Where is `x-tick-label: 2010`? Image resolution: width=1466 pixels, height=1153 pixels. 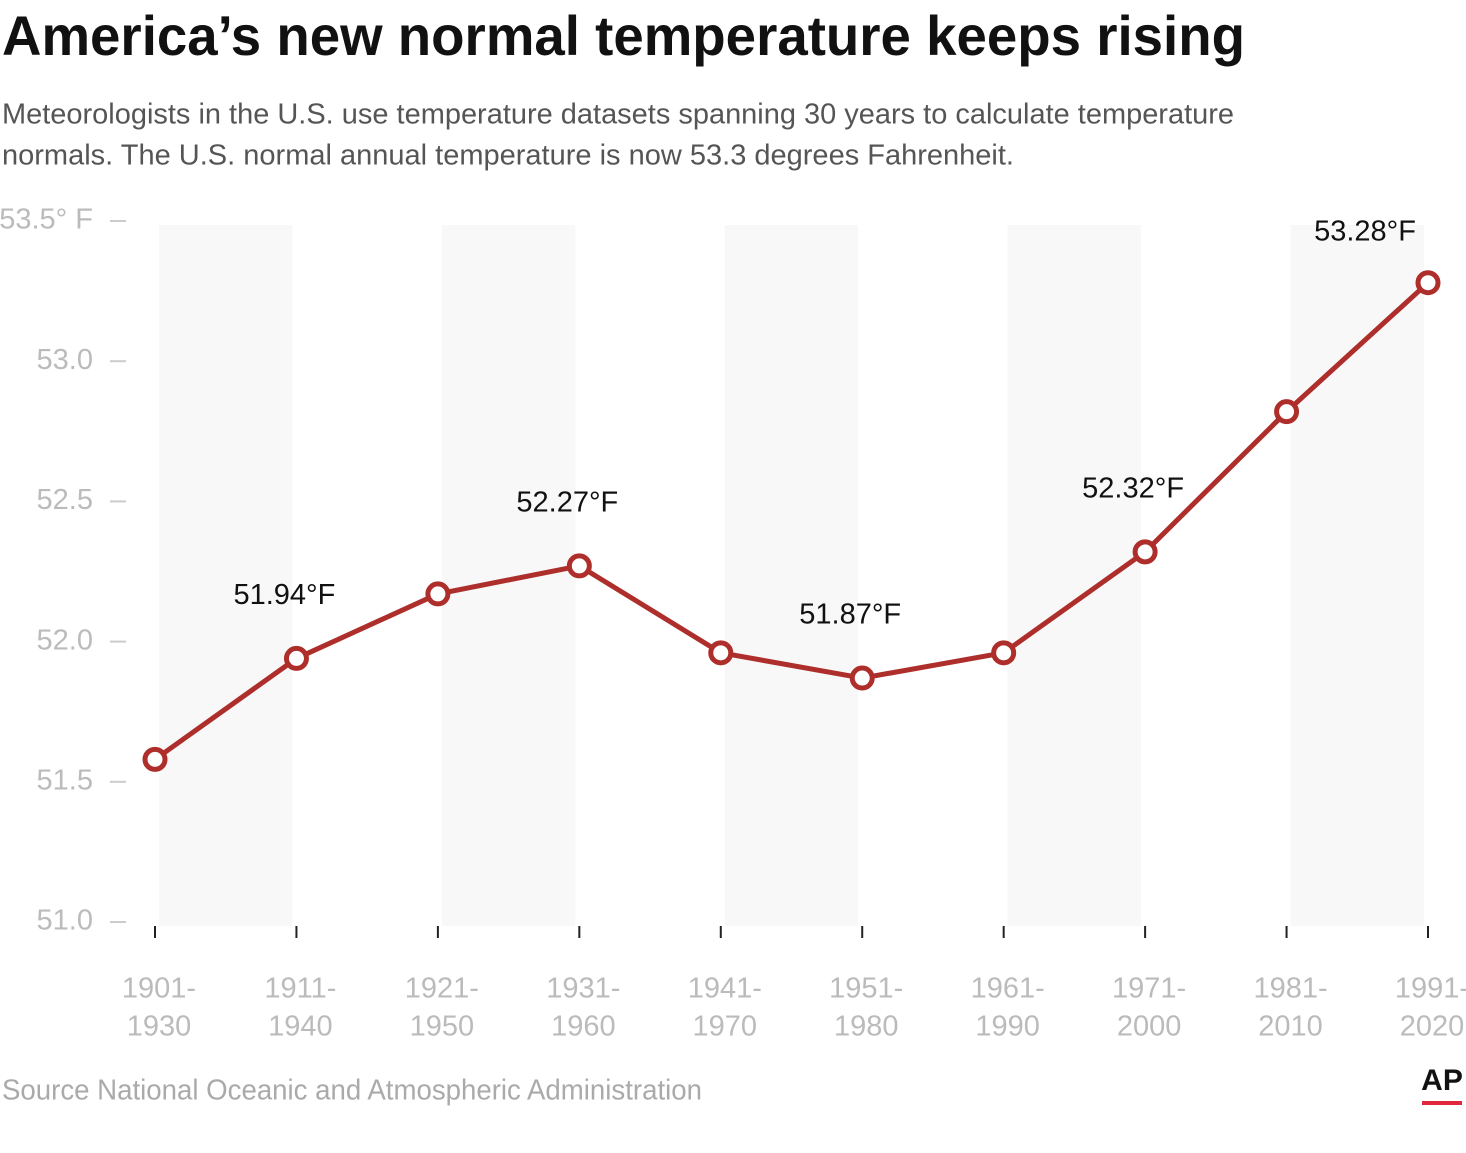
x-tick-label: 2010 is located at coordinates (1290, 1027).